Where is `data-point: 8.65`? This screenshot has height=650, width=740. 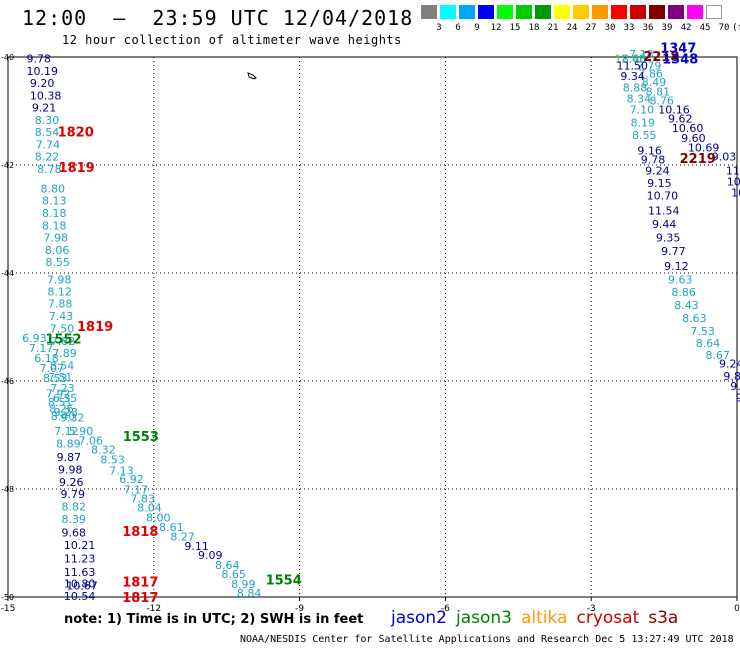 data-point: 8.65 is located at coordinates (233, 574).